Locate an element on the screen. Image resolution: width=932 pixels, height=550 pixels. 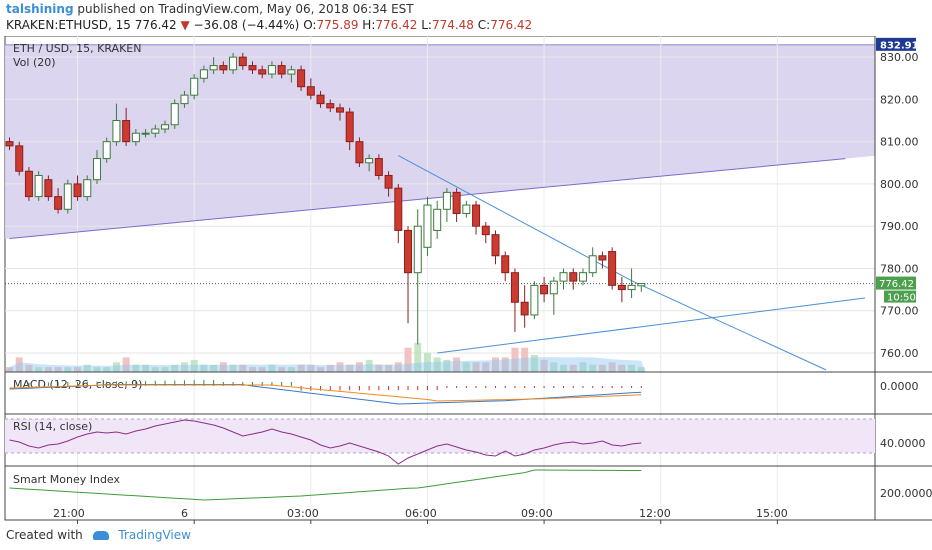
low-value: 774.48 is located at coordinates (452, 25).